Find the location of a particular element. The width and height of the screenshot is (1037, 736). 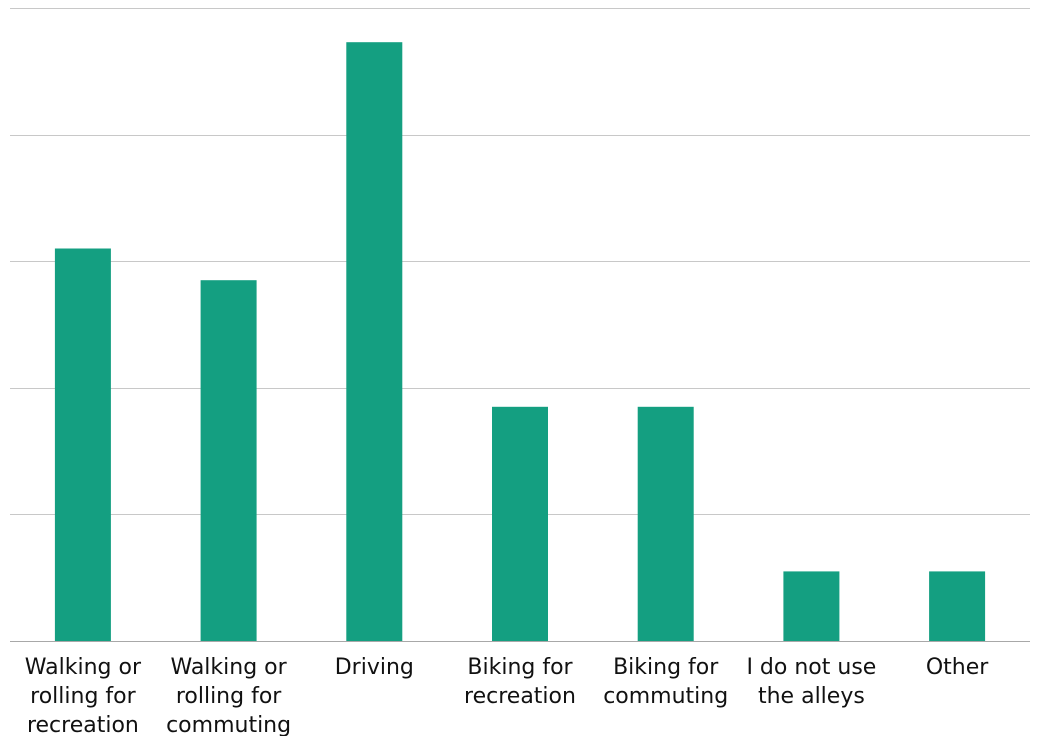

x-tick-label-line: Driving is located at coordinates (374, 667).